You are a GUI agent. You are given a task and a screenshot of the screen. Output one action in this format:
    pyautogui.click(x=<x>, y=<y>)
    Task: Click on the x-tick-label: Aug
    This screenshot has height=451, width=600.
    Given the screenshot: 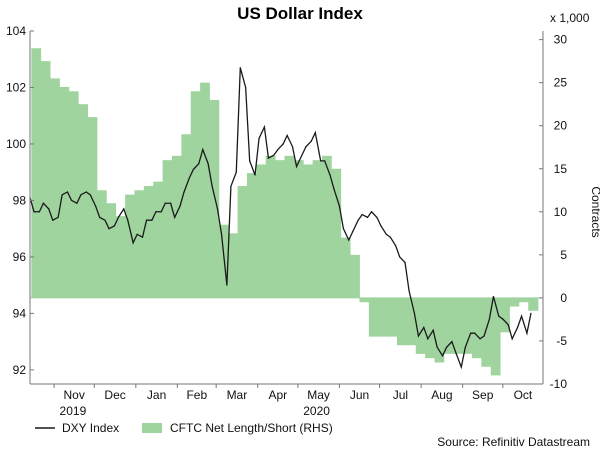 What is the action you would take?
    pyautogui.click(x=441, y=395)
    